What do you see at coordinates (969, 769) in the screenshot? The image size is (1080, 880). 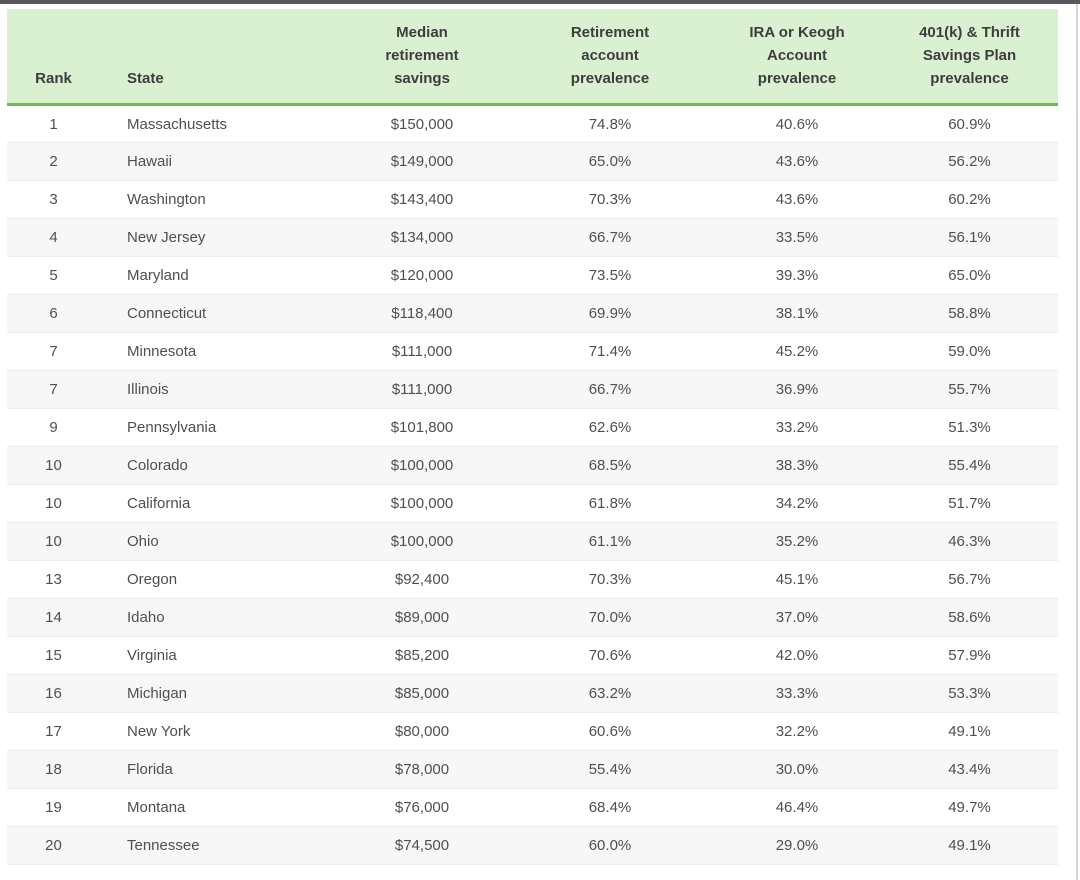 I see `401k-thrift-prevalence-cell: 43.4%` at bounding box center [969, 769].